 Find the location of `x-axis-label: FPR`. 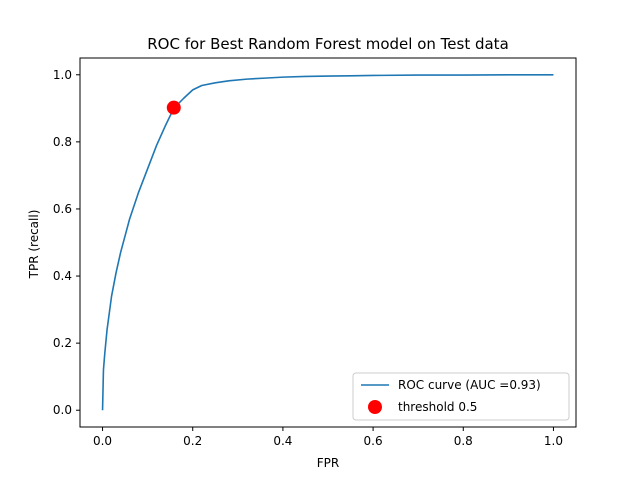

x-axis-label: FPR is located at coordinates (328, 463).